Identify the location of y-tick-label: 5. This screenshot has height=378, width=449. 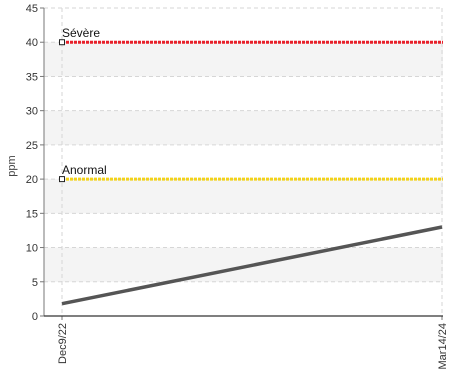
(35, 283).